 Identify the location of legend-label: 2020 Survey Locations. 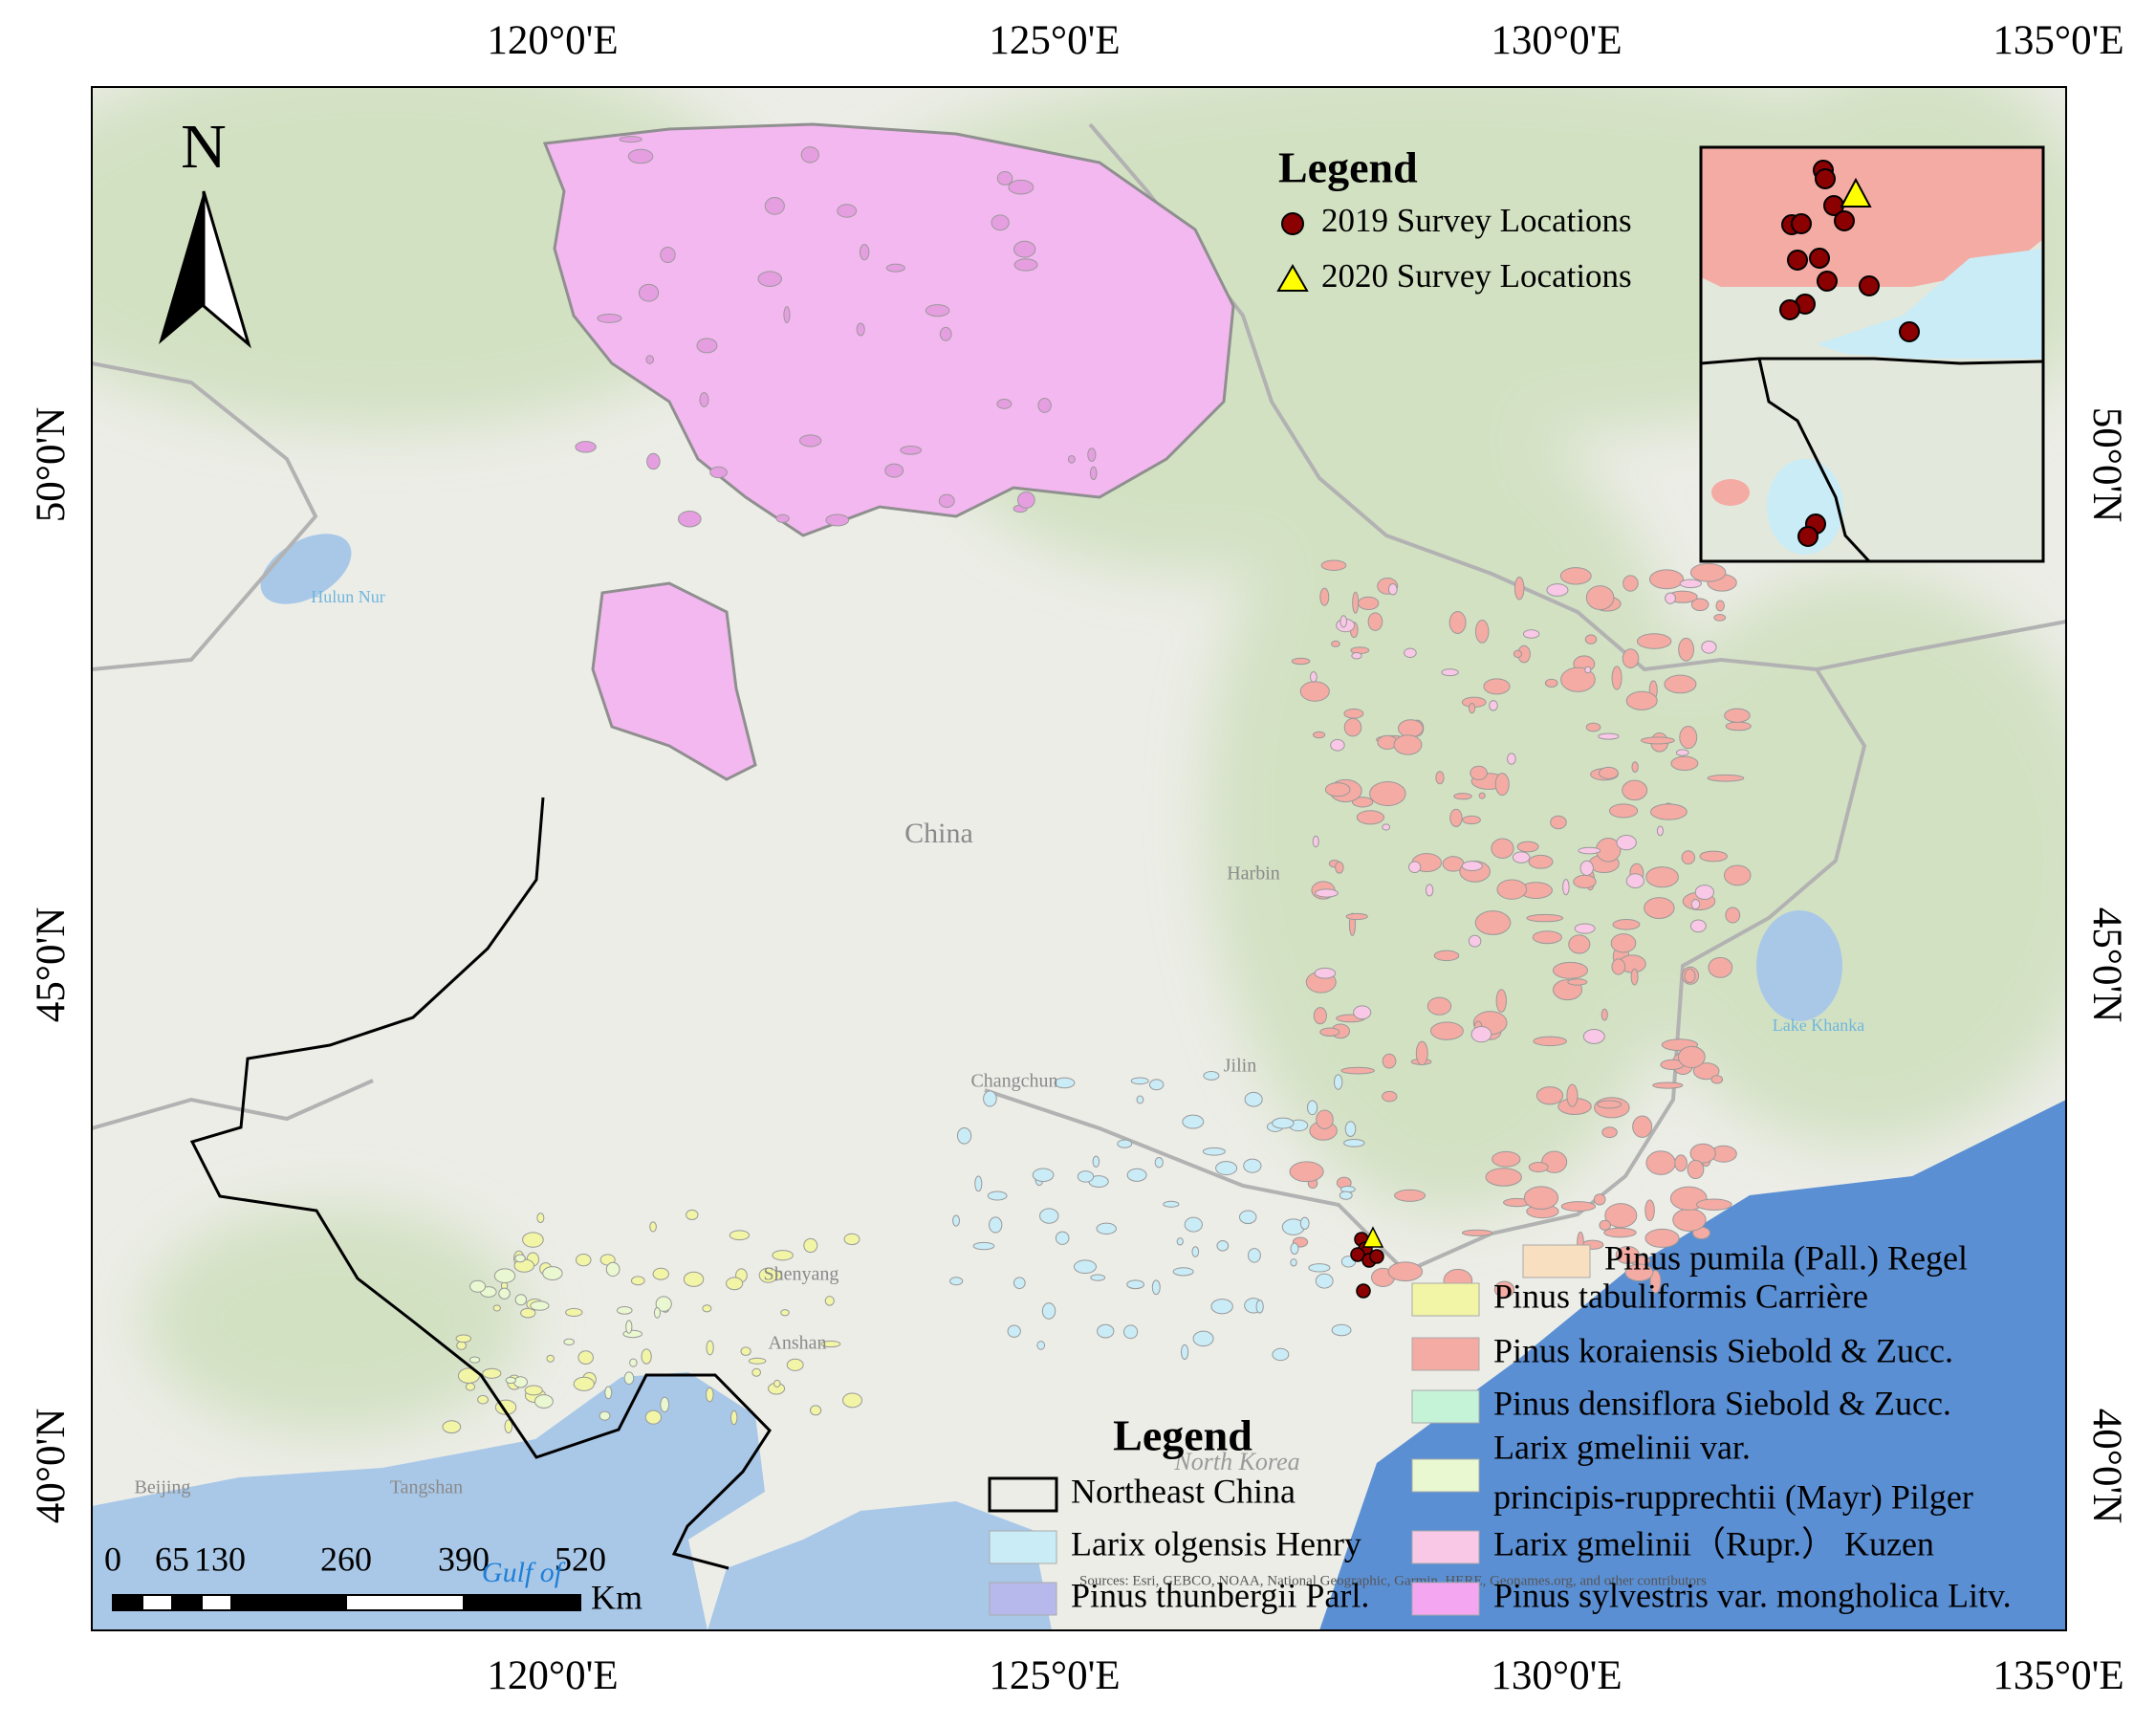
(1476, 276).